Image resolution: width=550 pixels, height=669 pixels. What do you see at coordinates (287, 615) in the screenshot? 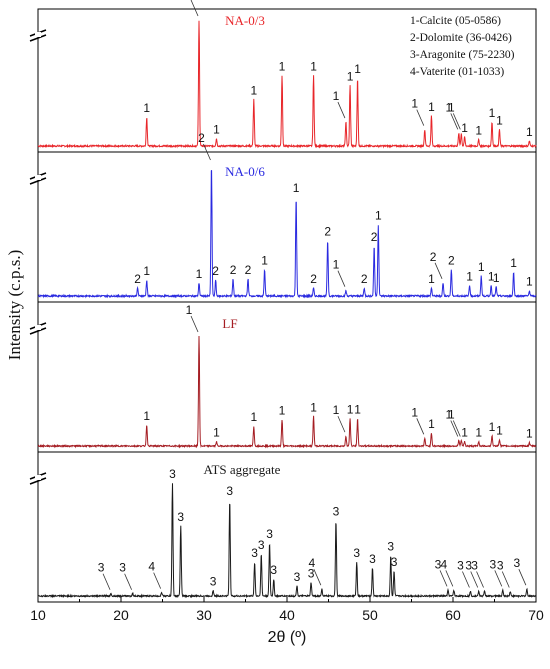
I see `x-tick-label: 40` at bounding box center [287, 615].